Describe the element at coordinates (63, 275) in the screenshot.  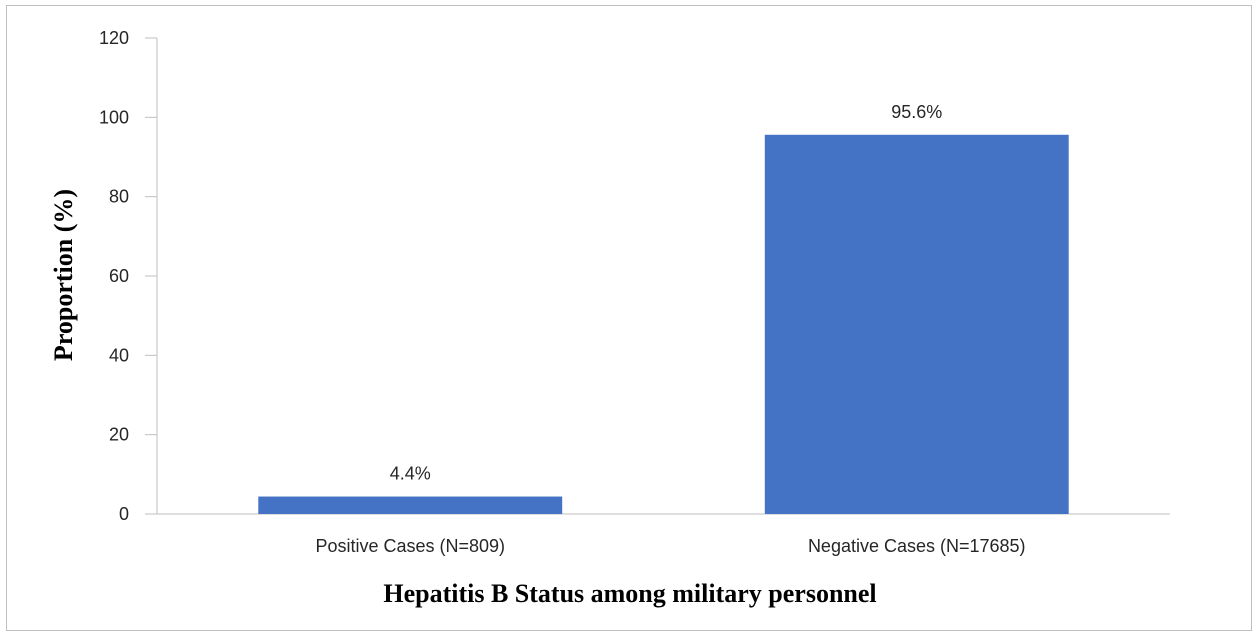
I see `y-axis-title: Proportion (%)` at that location.